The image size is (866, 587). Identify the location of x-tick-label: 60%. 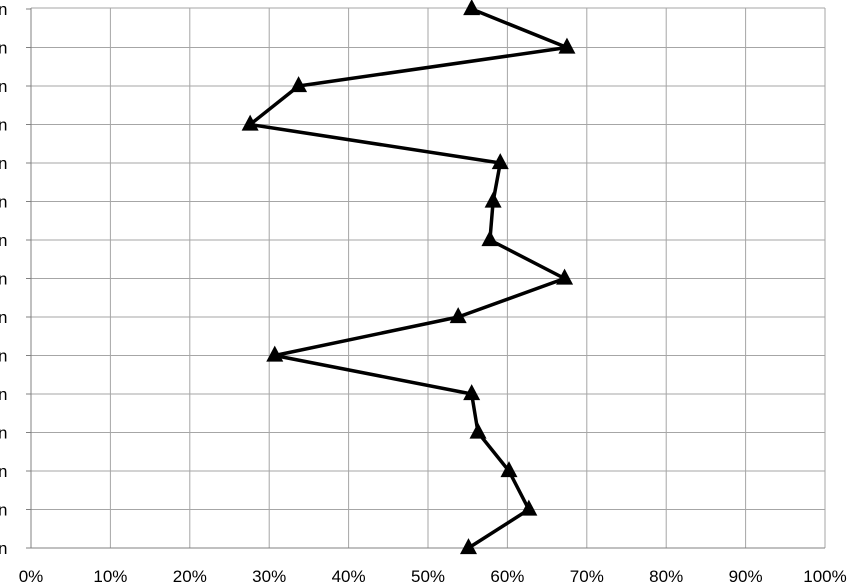
(507, 576).